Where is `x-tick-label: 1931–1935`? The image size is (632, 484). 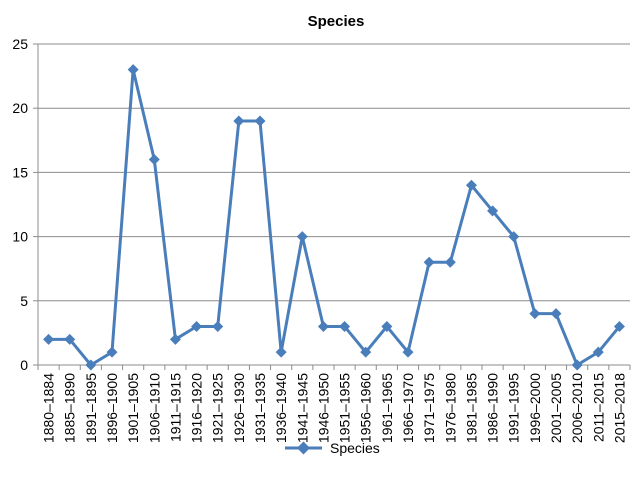
x-tick-label: 1931–1935 is located at coordinates (260, 408).